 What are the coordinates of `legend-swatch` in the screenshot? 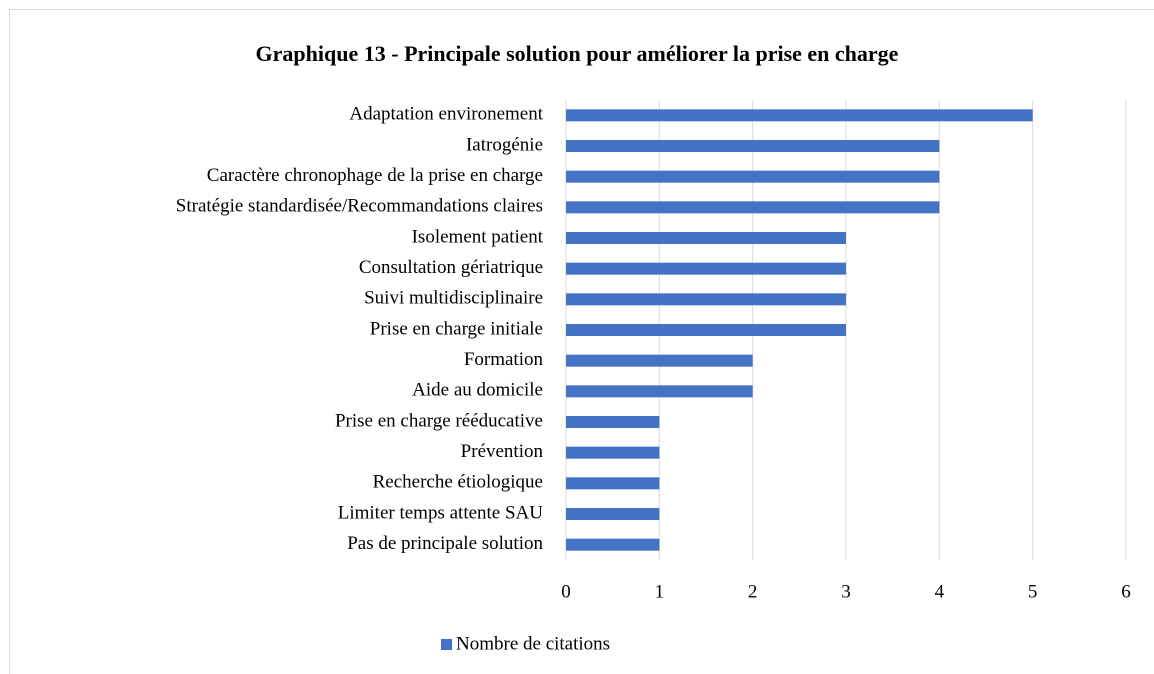 It's located at (446, 644).